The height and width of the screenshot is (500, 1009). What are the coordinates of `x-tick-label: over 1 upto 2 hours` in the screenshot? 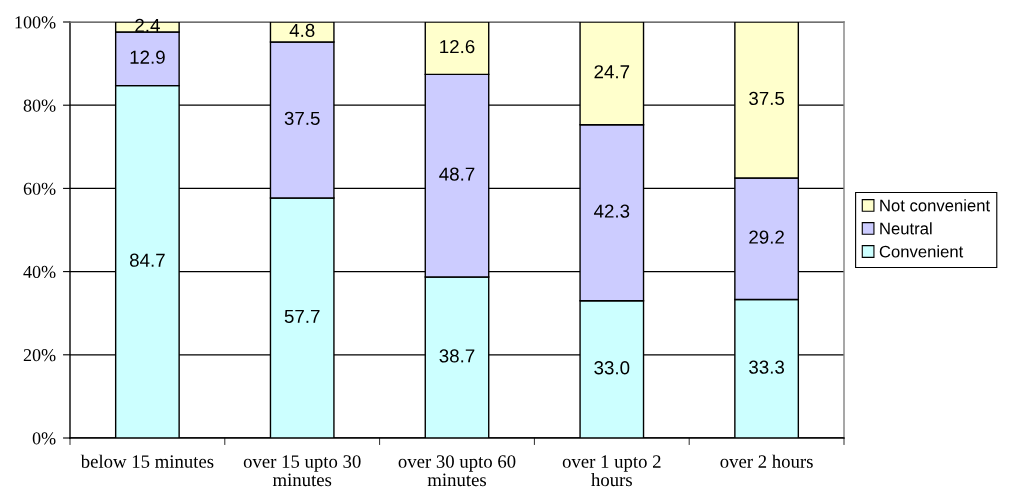 It's located at (611, 471).